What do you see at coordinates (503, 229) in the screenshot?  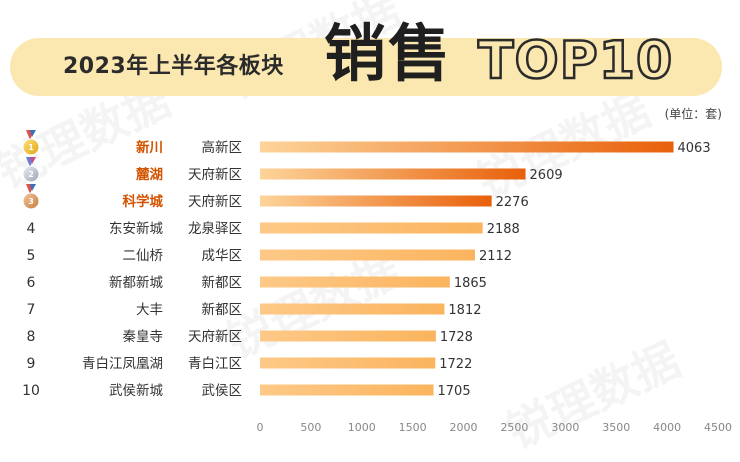 I see `data-label: 2188` at bounding box center [503, 229].